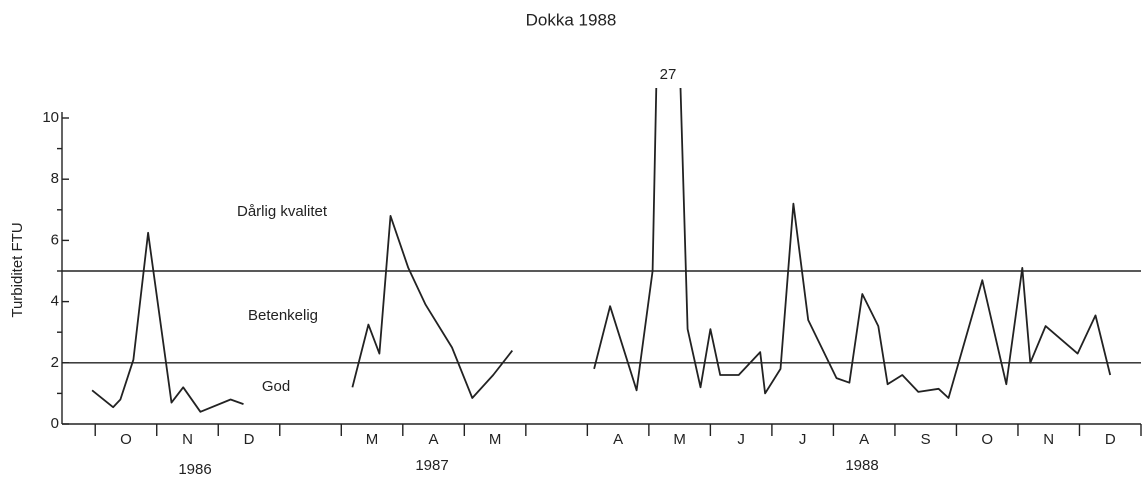 The width and height of the screenshot is (1143, 480). What do you see at coordinates (55, 362) in the screenshot?
I see `y-tick-label: 2` at bounding box center [55, 362].